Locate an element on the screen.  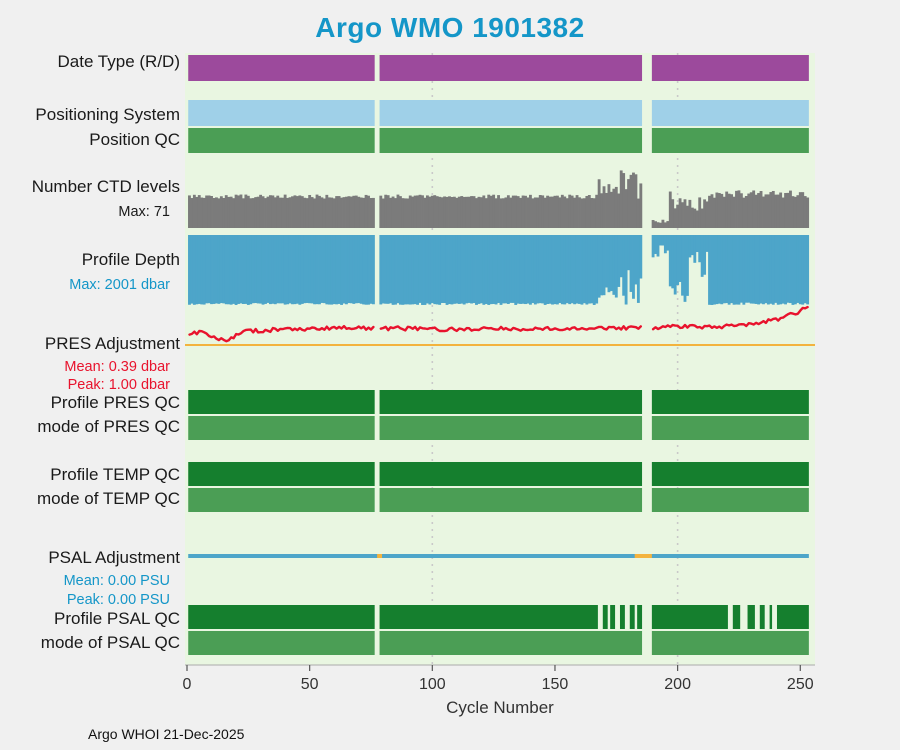
track-mode-pres-qc is located at coordinates (498, 428).